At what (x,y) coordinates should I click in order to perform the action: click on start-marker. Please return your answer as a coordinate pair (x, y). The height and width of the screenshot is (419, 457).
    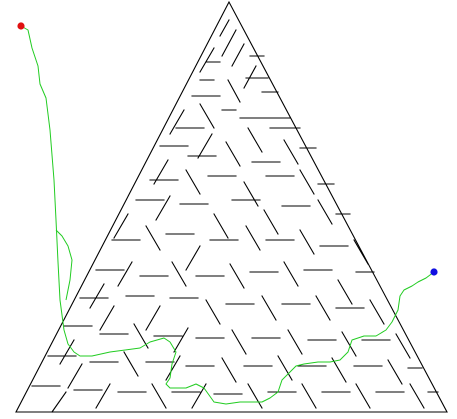
    Looking at the image, I should click on (21, 26).